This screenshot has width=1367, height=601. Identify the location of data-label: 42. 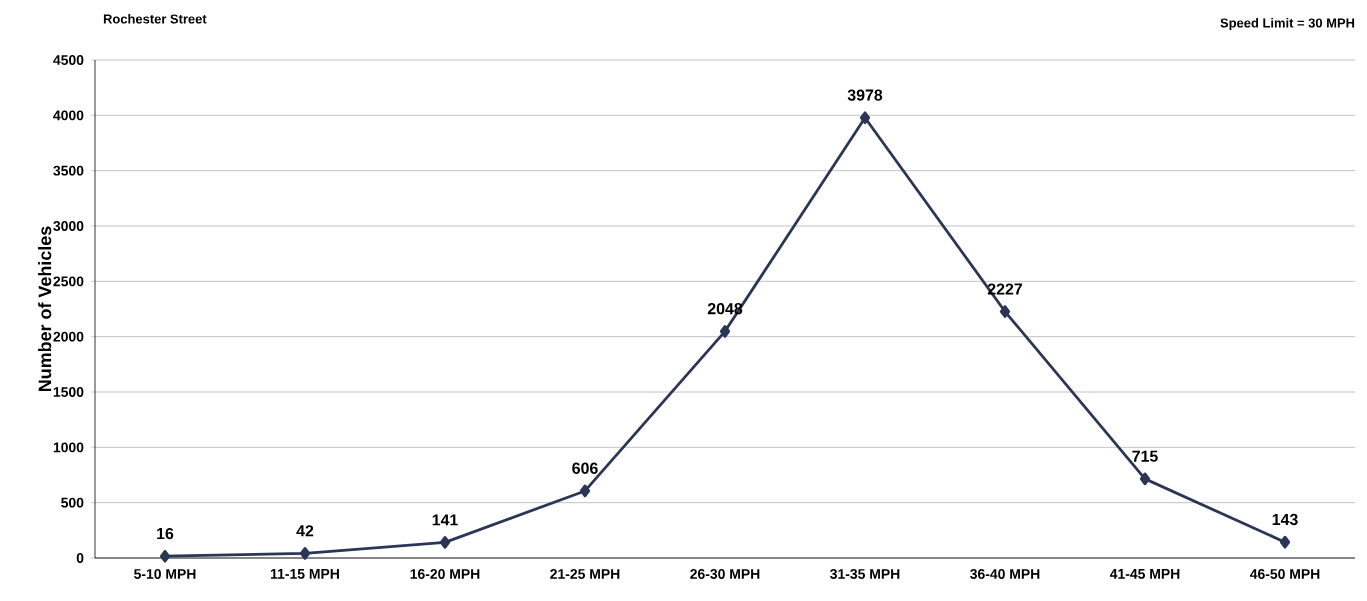
(305, 531).